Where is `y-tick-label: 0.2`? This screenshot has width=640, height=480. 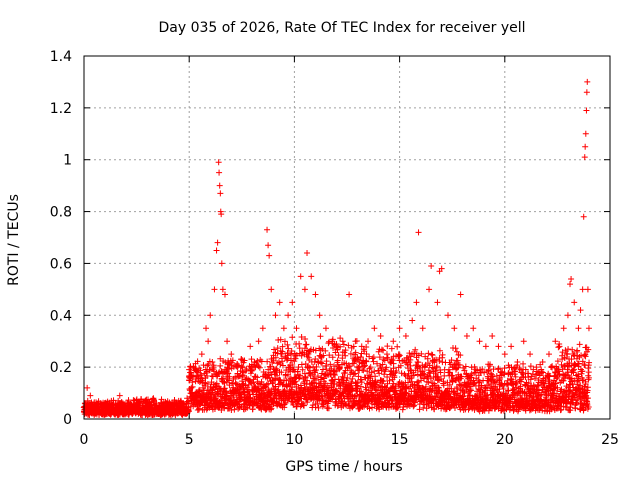
y-tick-label: 0.2 is located at coordinates (61, 368).